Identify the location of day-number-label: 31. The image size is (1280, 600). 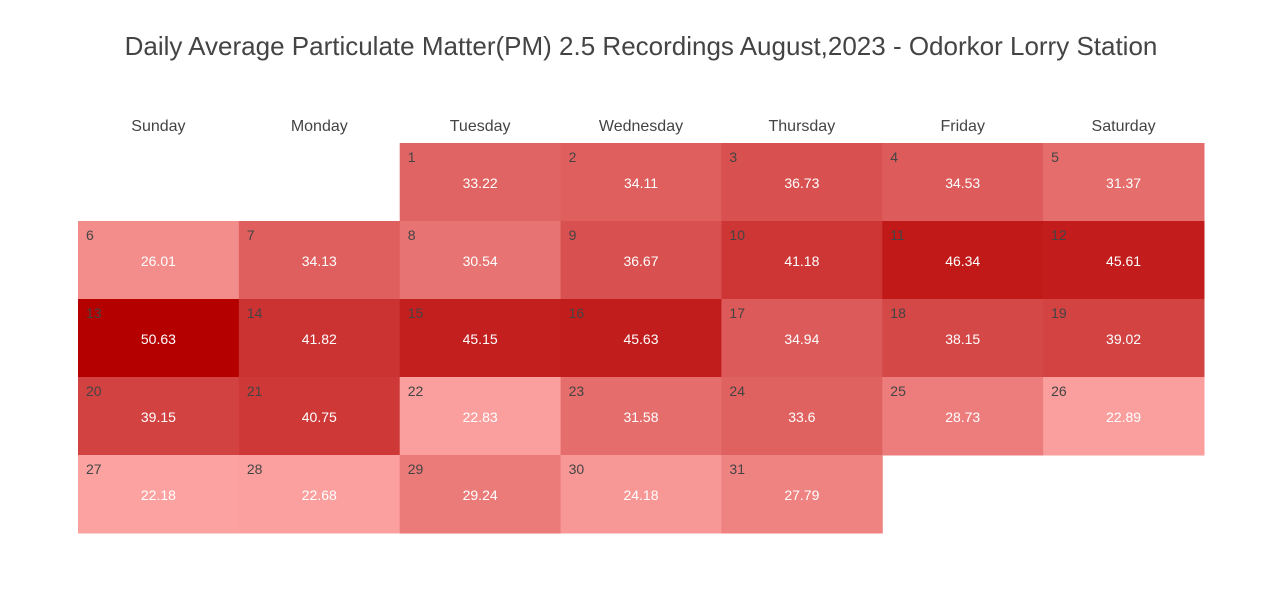
(737, 469).